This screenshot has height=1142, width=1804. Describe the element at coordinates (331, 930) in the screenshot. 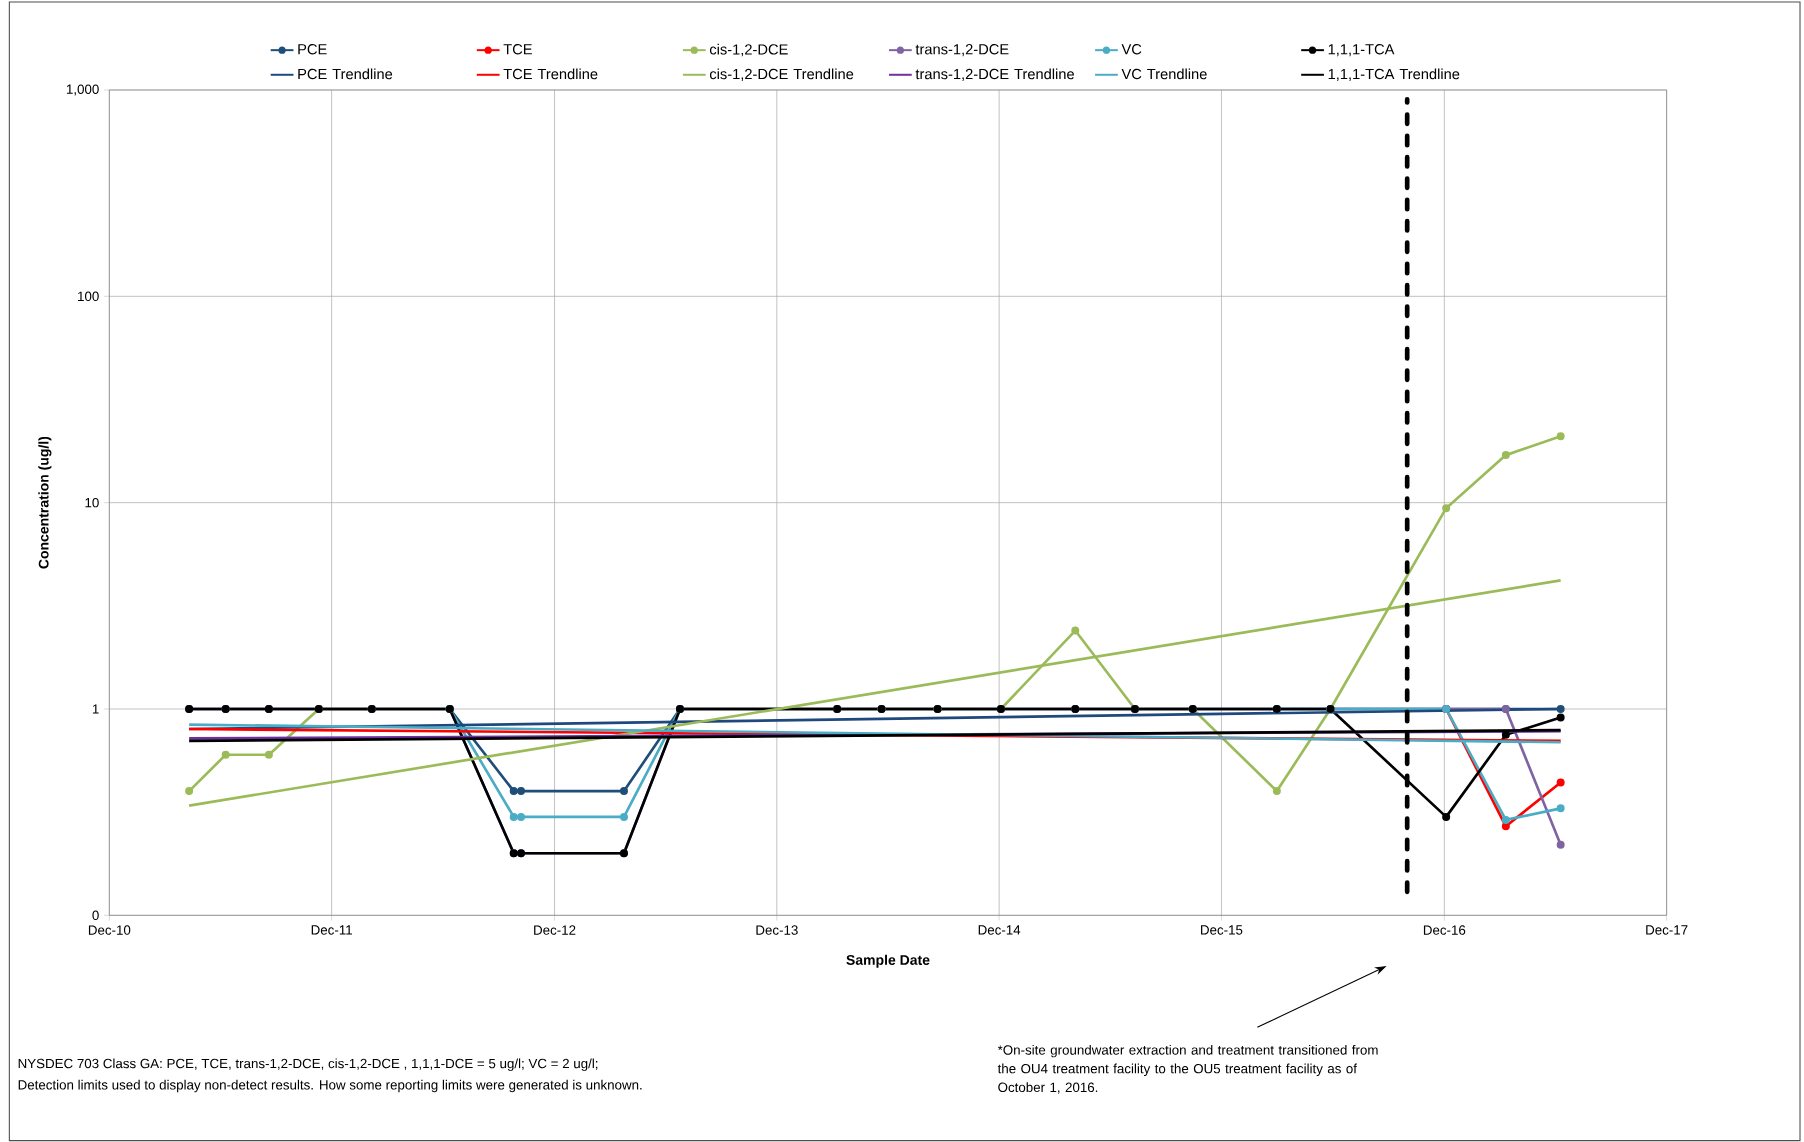

I see `x-tick-label: Dec-11` at that location.